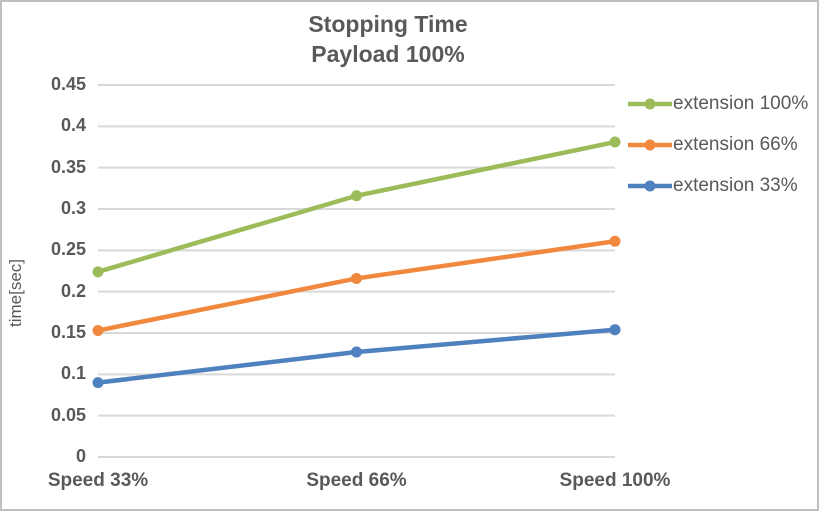  Describe the element at coordinates (615, 480) in the screenshot. I see `x-tick-label: Speed 100%` at that location.